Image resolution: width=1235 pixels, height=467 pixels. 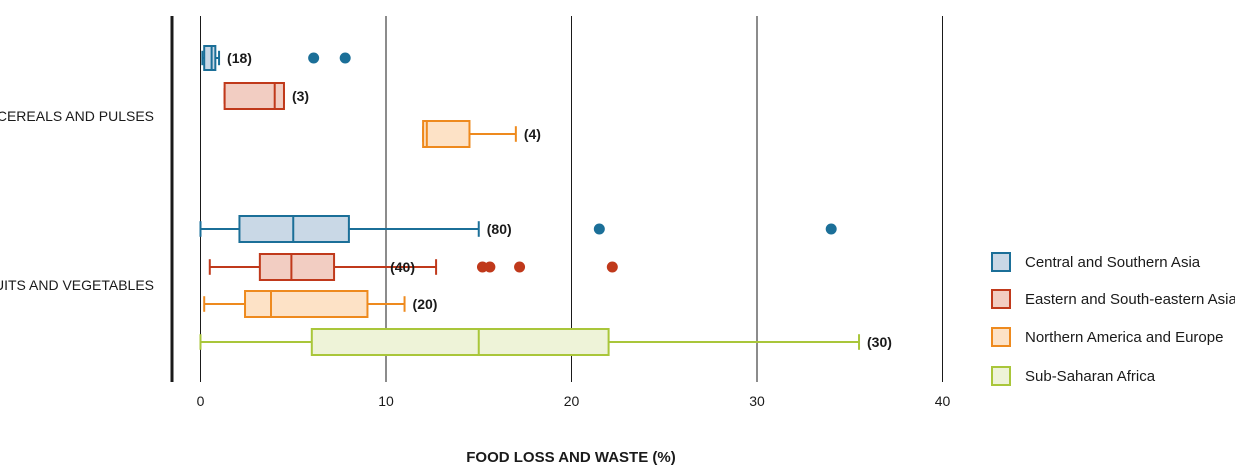 What do you see at coordinates (276, 58) in the screenshot?
I see `box-0-0: (18)` at bounding box center [276, 58].